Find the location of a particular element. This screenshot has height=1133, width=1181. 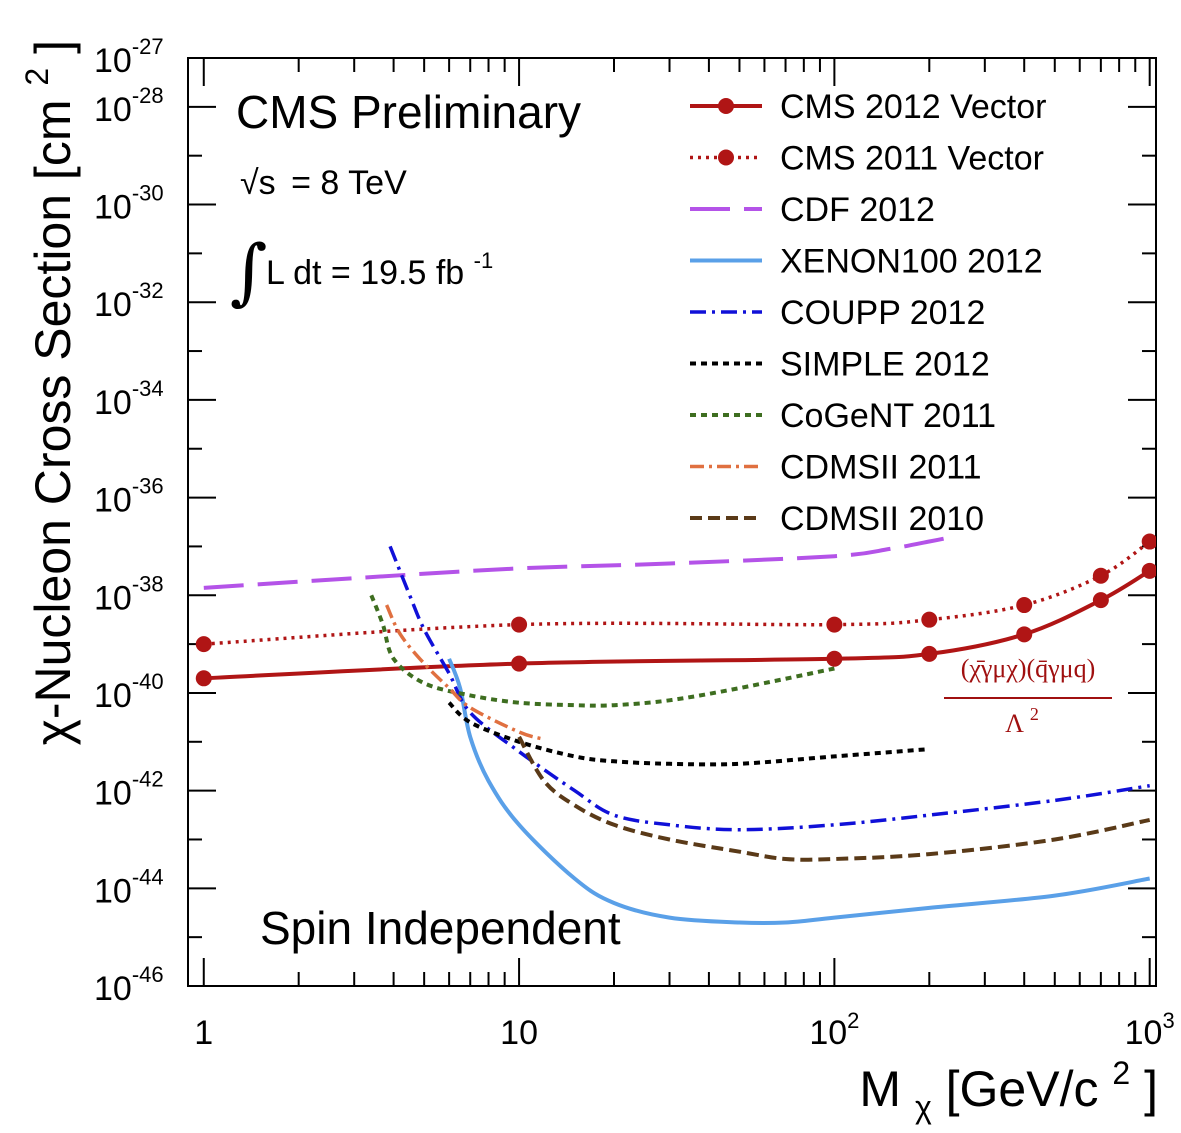

y-tick-exp: -32 is located at coordinates (148, 290).